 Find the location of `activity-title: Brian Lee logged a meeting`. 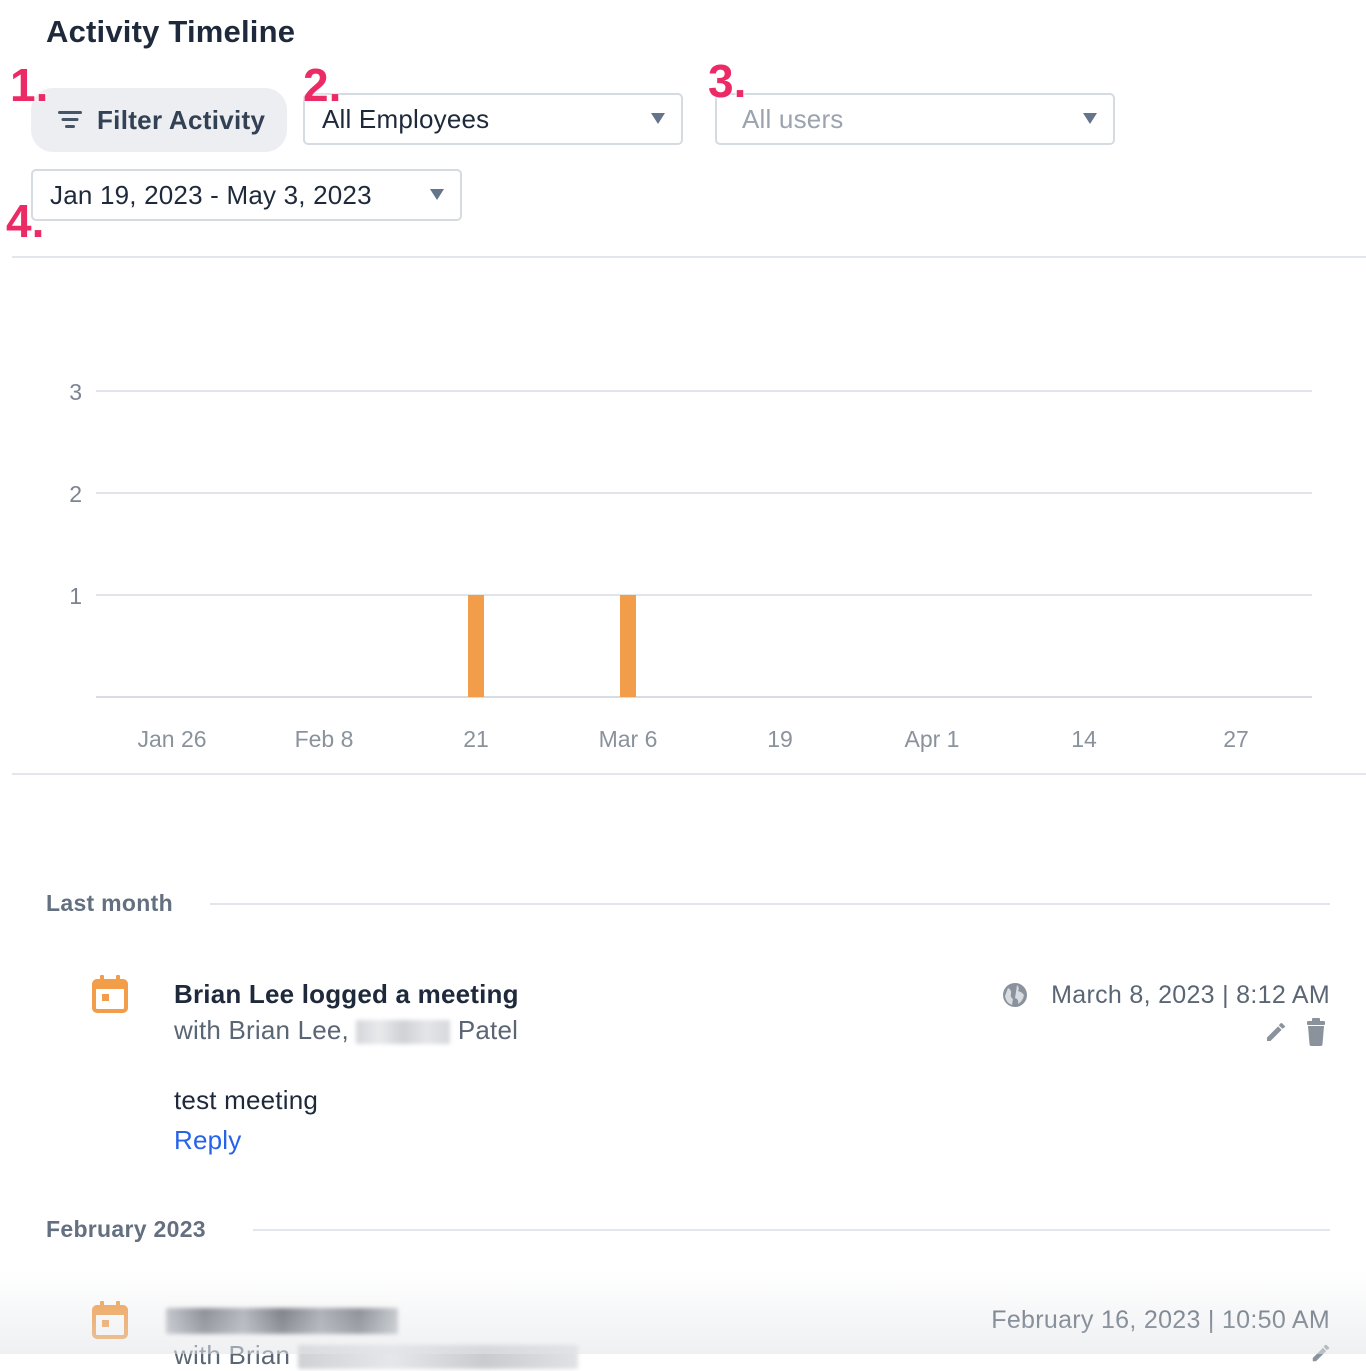

activity-title: Brian Lee logged a meeting is located at coordinates (346, 994).